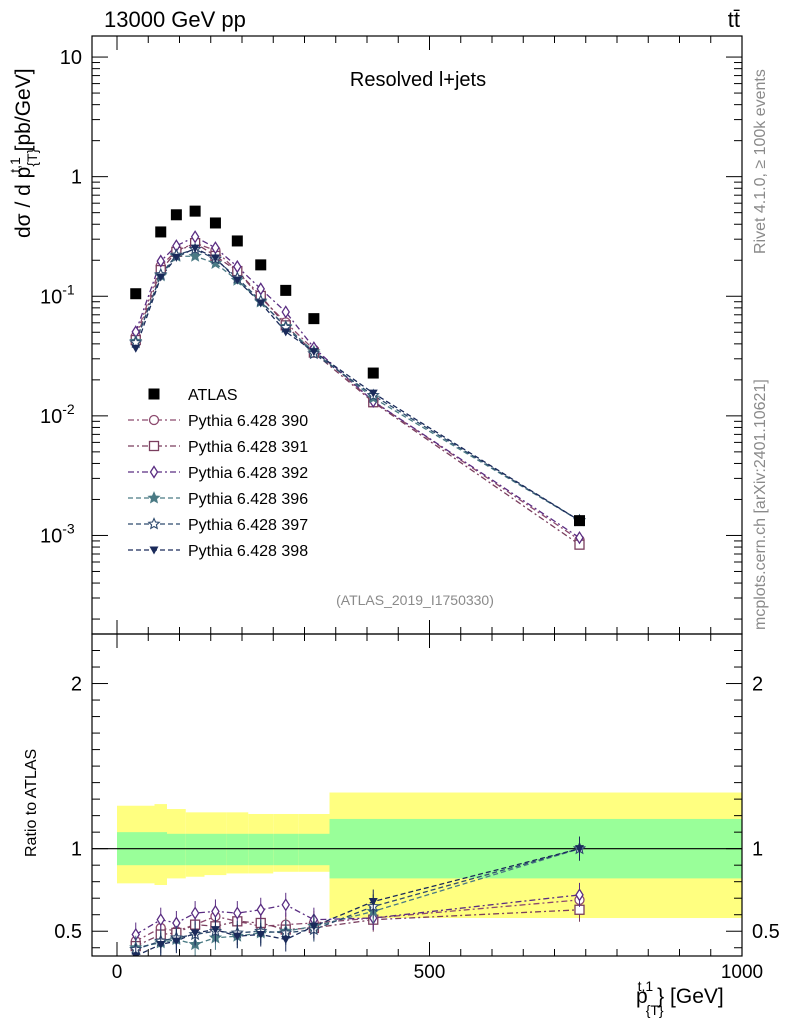  I want to click on svg-text: dσ / d p{T}t,1 [pb/GeV], so click(23, 153).